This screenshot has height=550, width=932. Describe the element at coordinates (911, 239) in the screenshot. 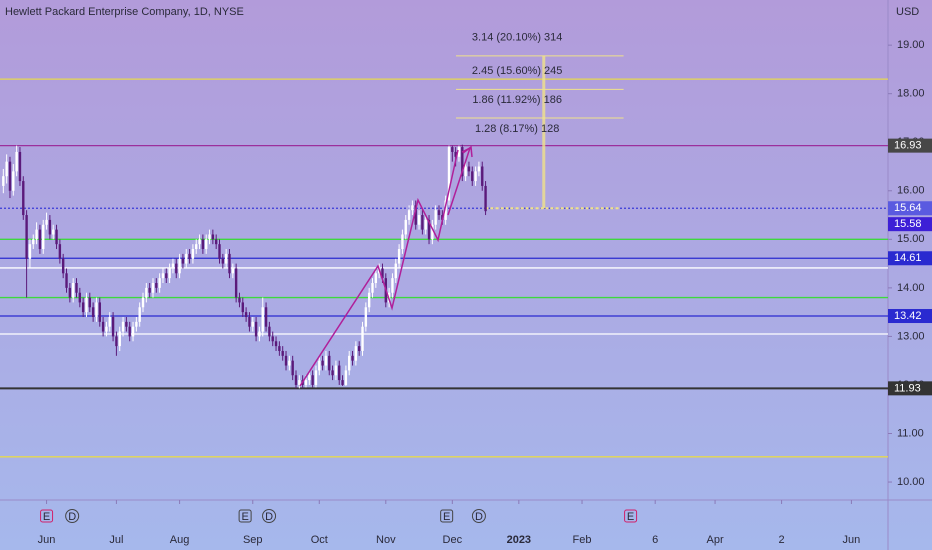

I see `y-tick-label: 15.00` at that location.